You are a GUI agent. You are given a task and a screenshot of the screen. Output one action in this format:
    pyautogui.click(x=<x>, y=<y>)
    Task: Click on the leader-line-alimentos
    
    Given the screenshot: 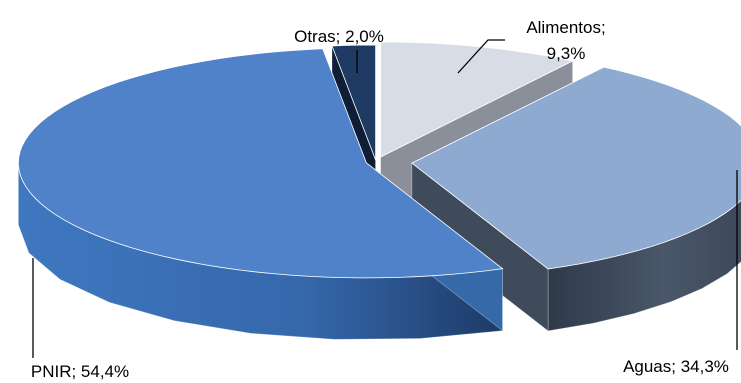 What is the action you would take?
    pyautogui.click(x=481, y=56)
    